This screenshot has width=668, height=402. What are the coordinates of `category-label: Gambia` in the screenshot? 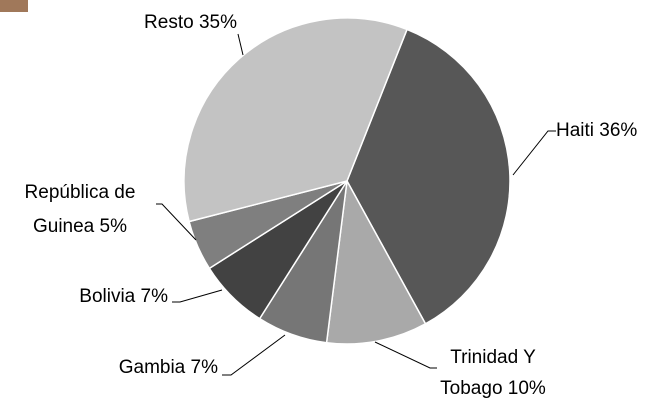 It's located at (152, 367).